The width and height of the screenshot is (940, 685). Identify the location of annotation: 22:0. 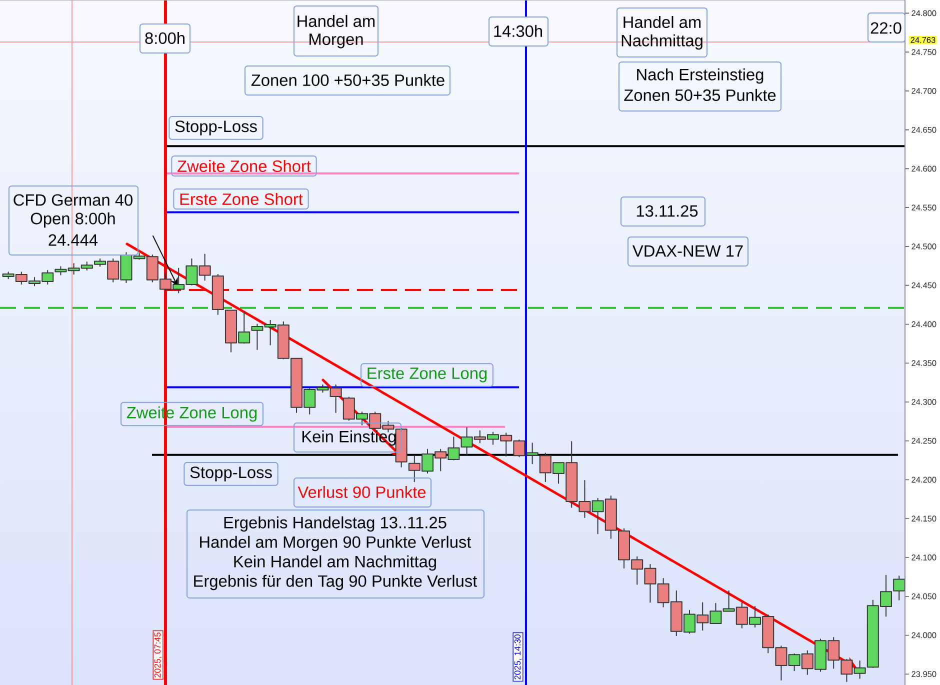
(886, 28).